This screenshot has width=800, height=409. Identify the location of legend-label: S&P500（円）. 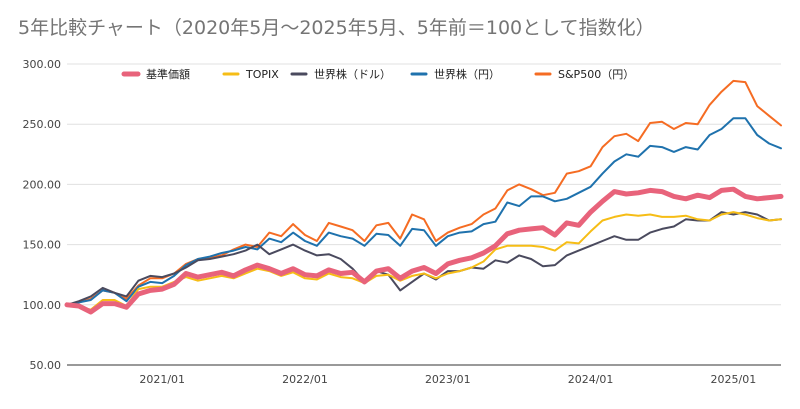
(596, 74).